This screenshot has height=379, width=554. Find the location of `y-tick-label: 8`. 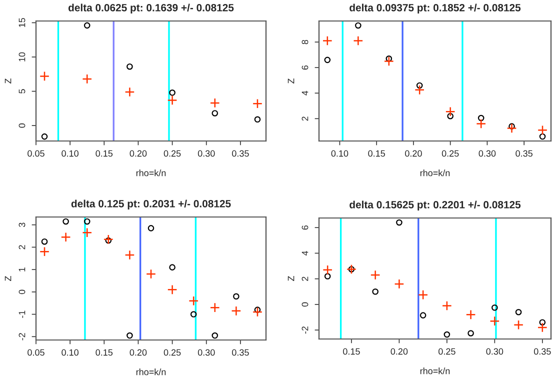

y-tick-label: 8 is located at coordinates (305, 42).